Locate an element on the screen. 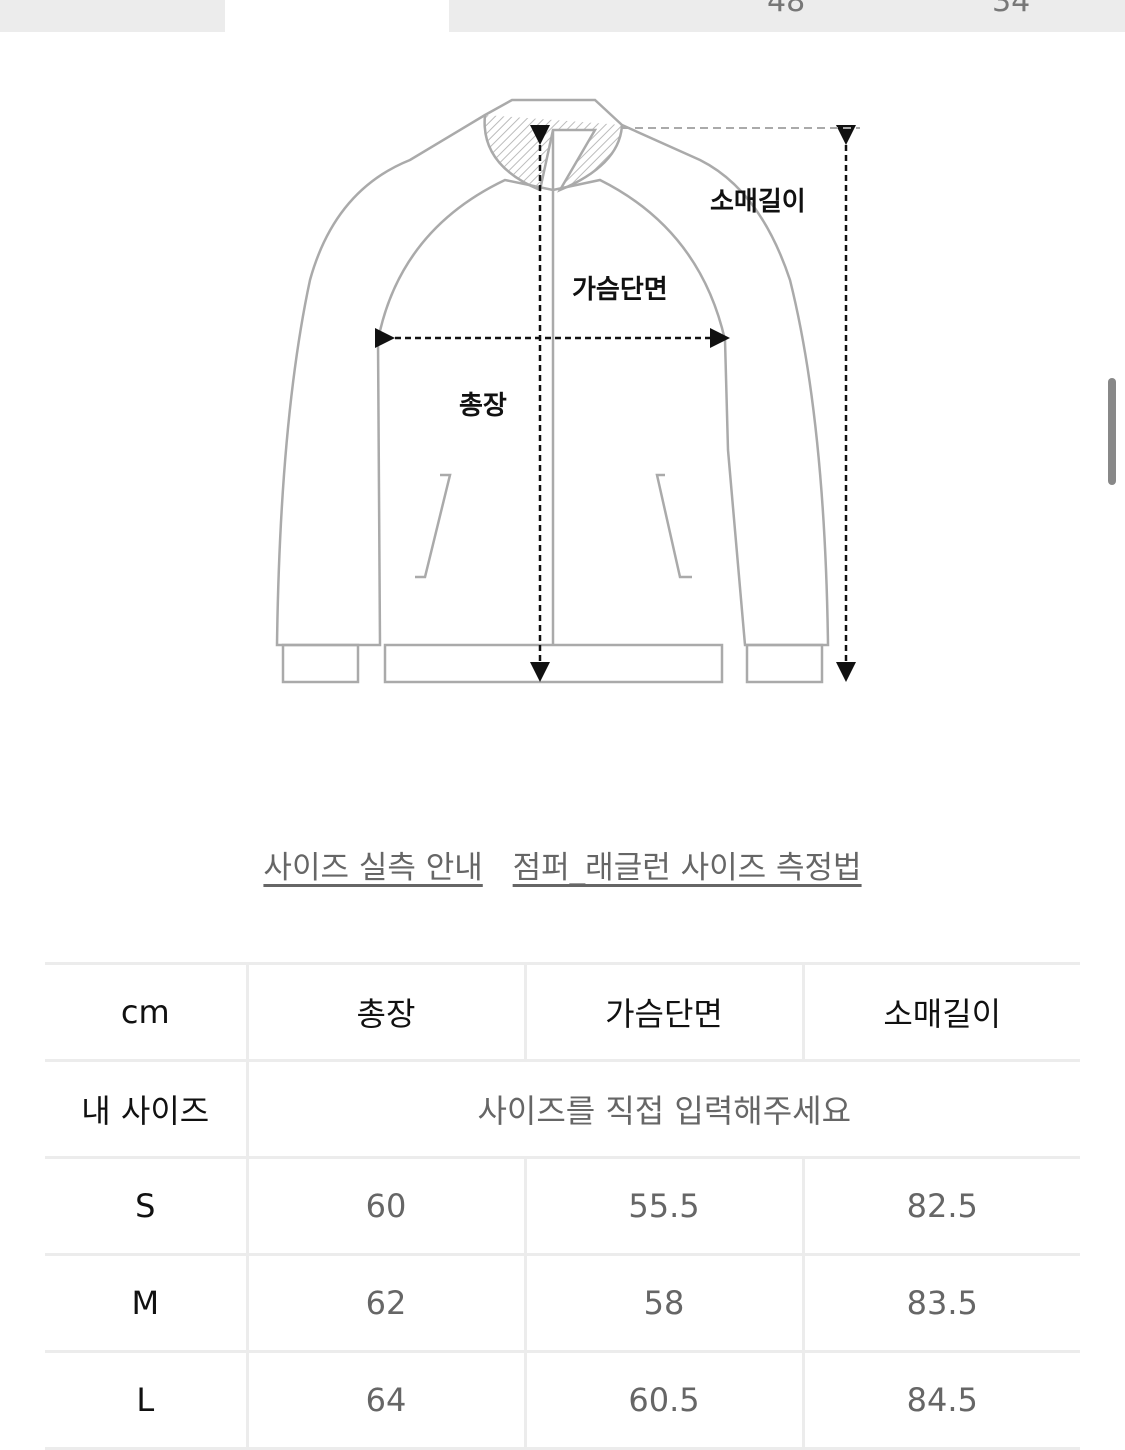  table-header-row: cm 총장 가슴단면 소매길이 is located at coordinates (562, 1012).